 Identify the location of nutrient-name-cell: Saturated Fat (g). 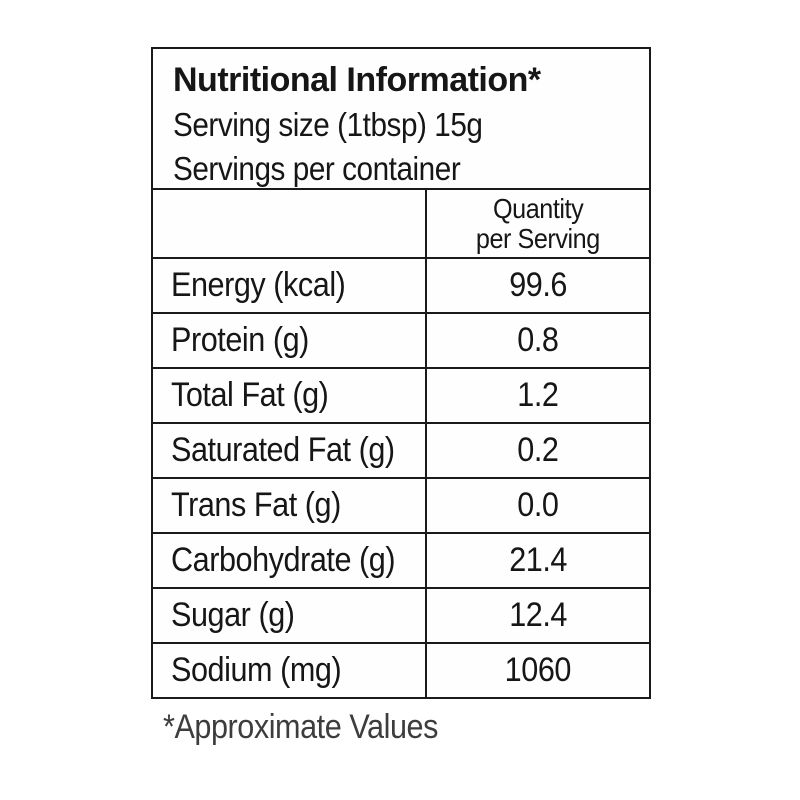
(290, 450).